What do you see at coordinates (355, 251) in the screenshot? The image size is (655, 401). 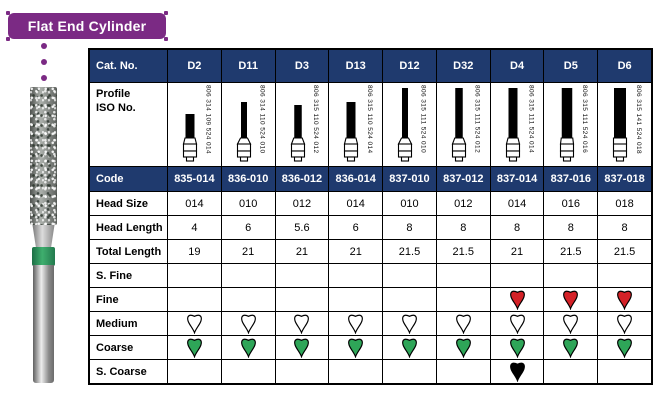 I see `total-length-D13: 21` at bounding box center [355, 251].